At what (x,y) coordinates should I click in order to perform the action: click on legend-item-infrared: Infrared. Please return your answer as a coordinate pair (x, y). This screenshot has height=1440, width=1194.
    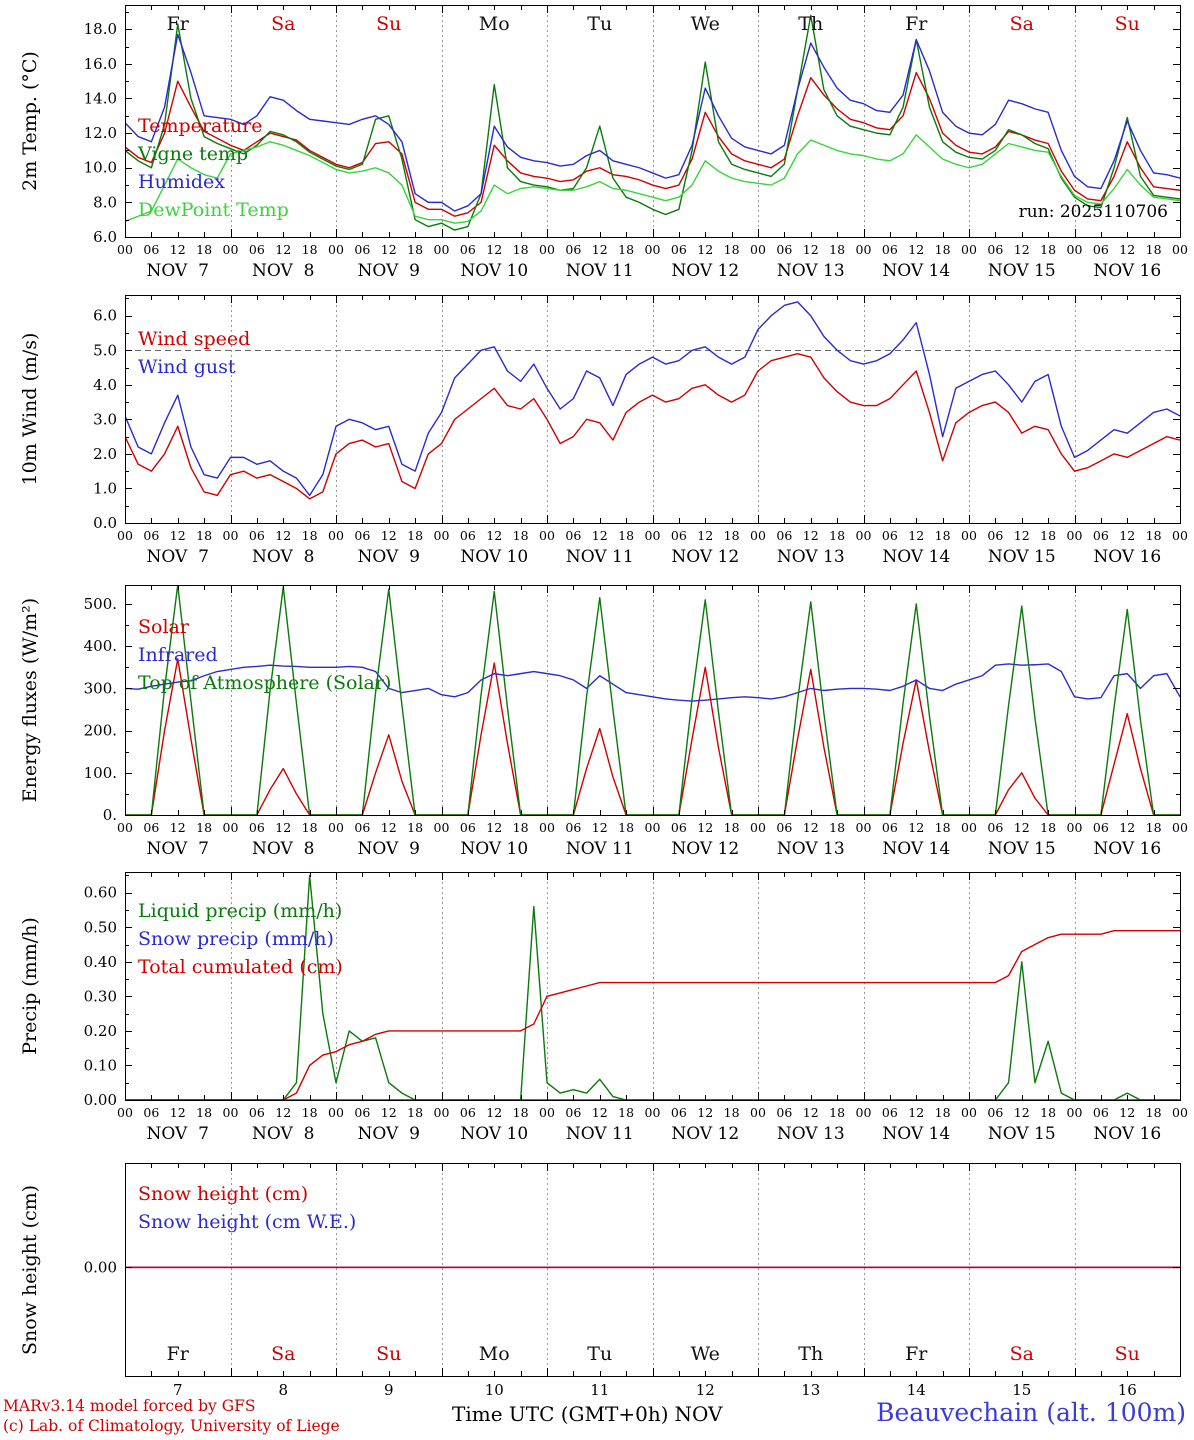
    Looking at the image, I should click on (178, 655).